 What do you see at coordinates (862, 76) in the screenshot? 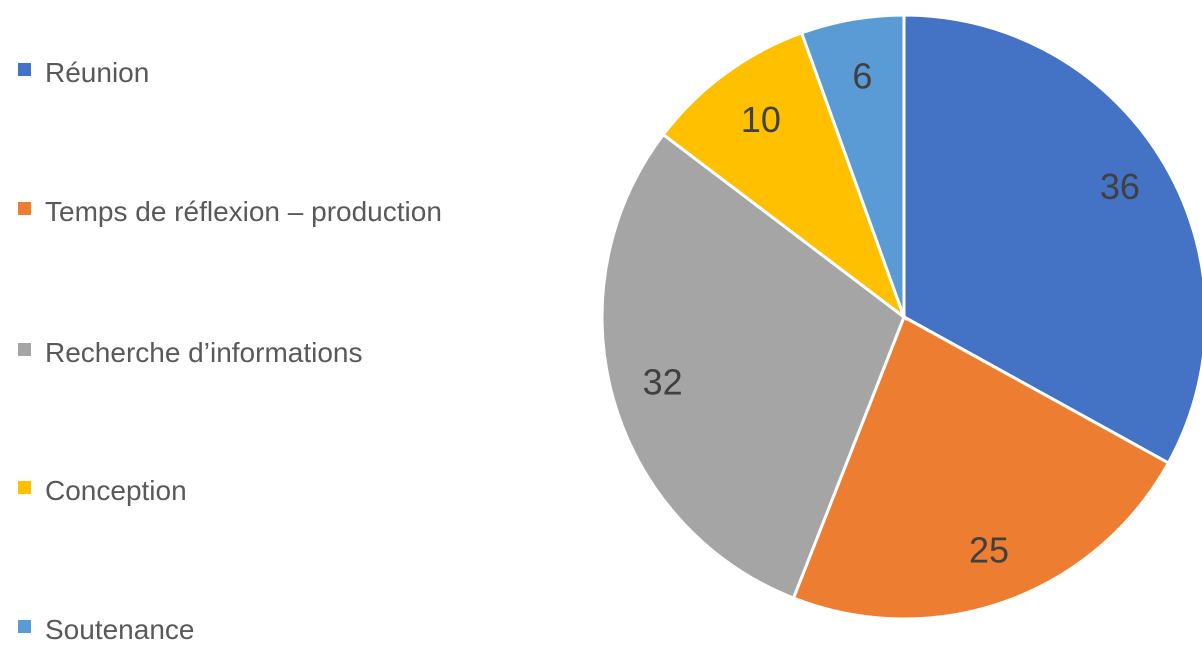
I see `data-label: 6` at bounding box center [862, 76].